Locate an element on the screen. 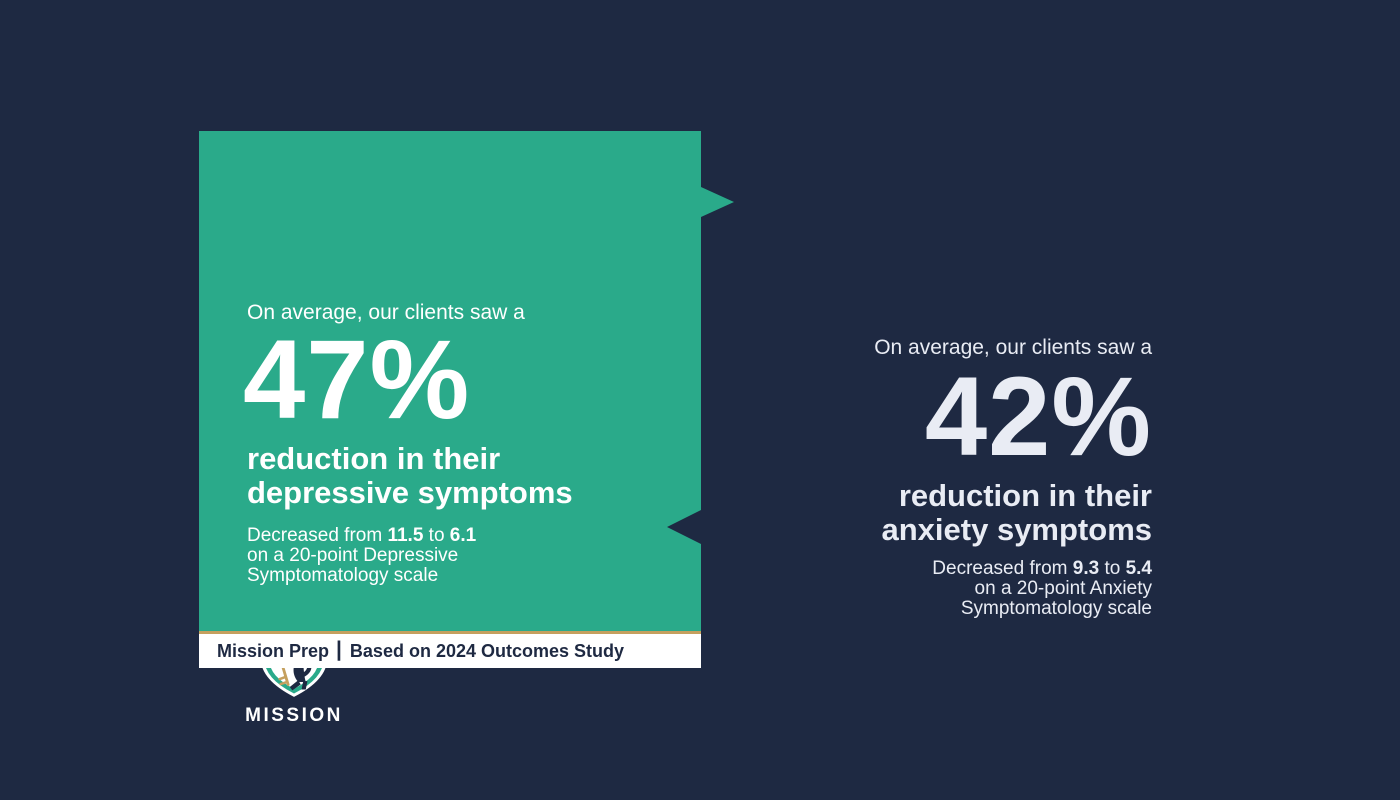  gold-divider is located at coordinates (450, 632).